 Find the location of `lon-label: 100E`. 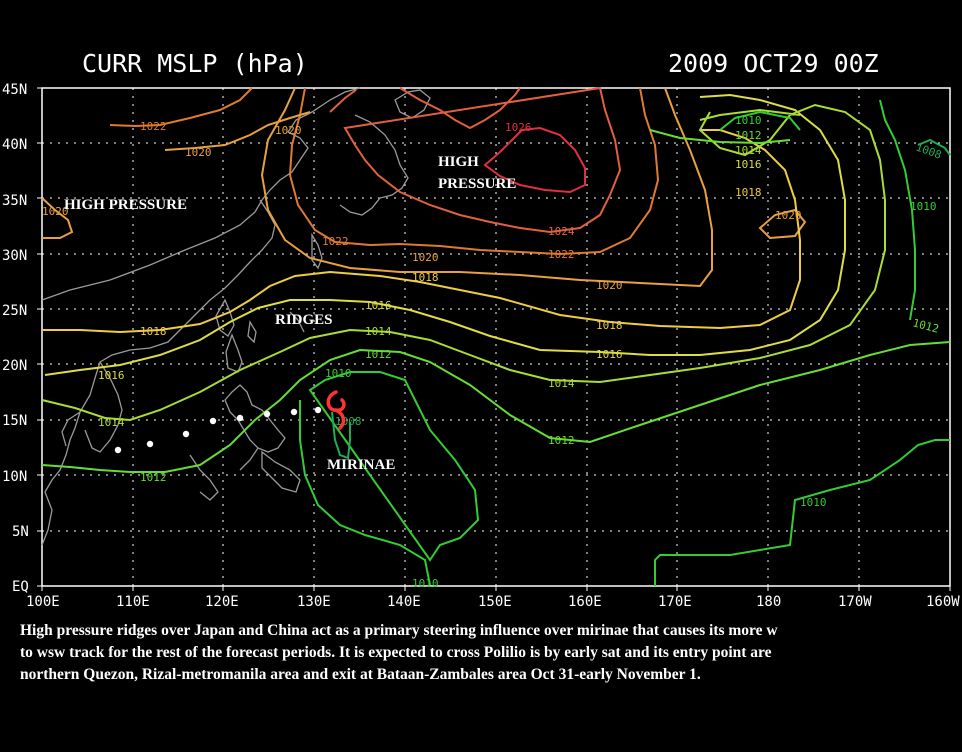

lon-label: 100E is located at coordinates (43, 602).